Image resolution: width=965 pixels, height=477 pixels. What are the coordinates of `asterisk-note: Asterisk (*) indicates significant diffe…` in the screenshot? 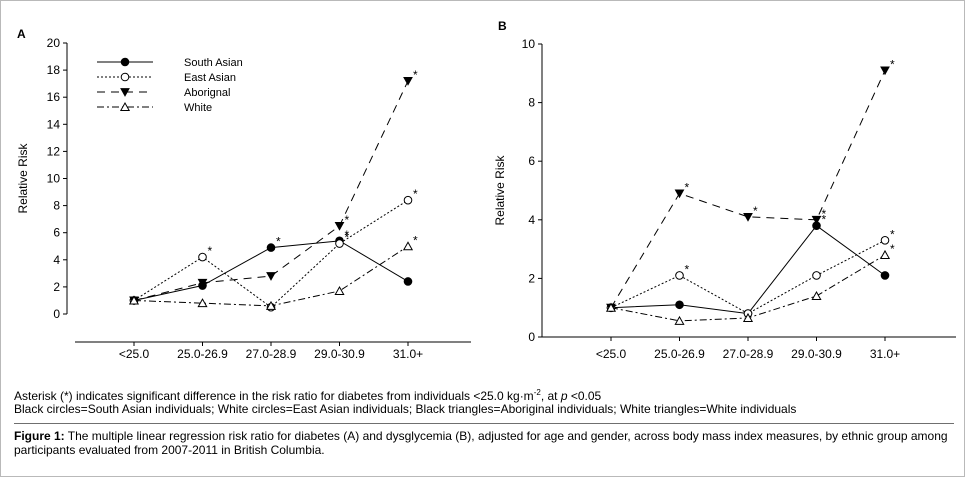 It's located at (308, 395).